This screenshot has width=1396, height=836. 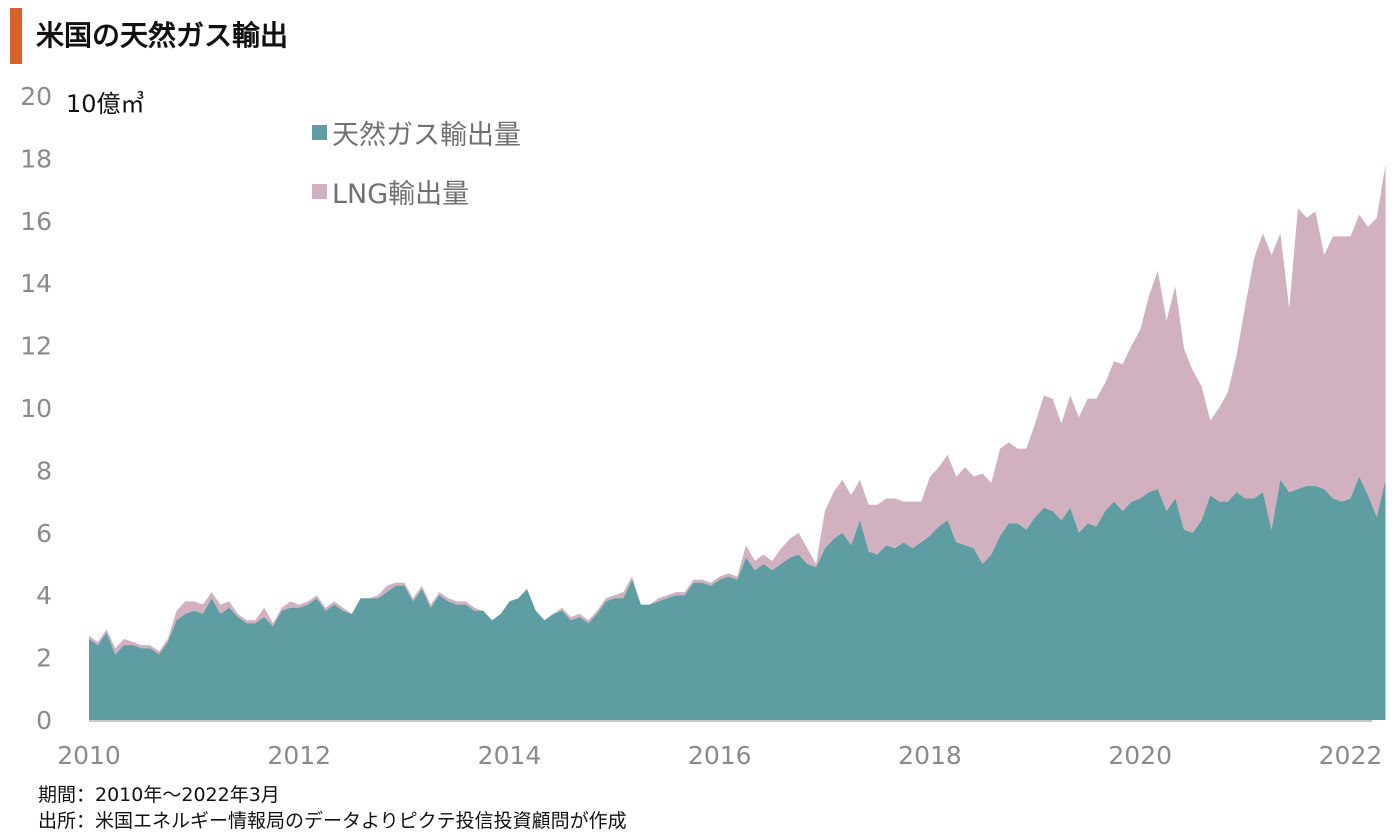 What do you see at coordinates (36, 283) in the screenshot?
I see `y-tick-label: 14` at bounding box center [36, 283].